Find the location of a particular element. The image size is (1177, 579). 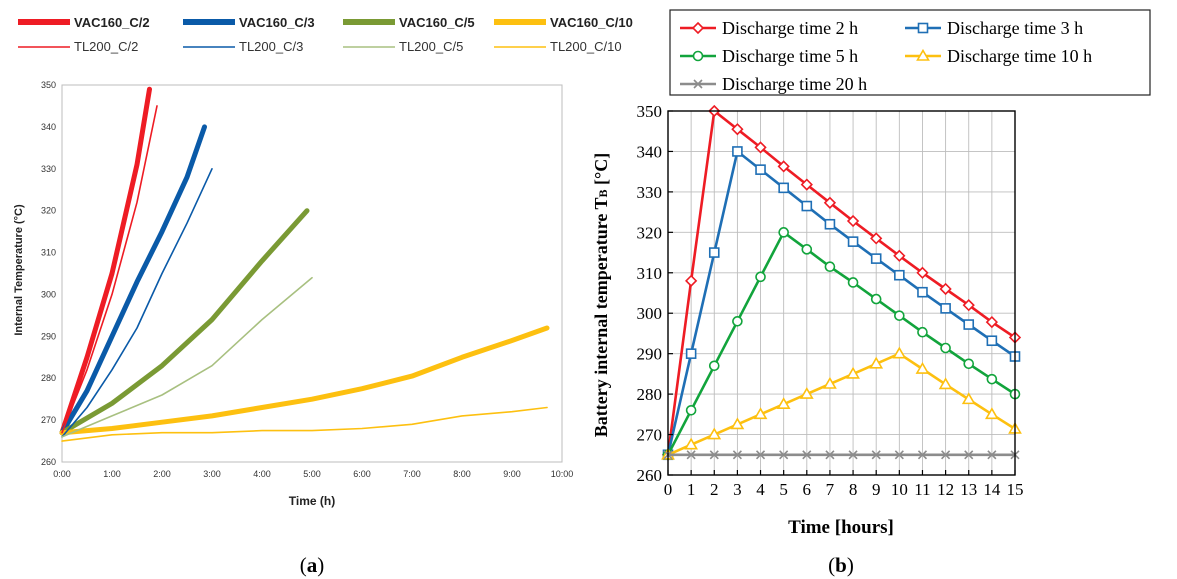

chart-b-x-tick-label: 0 is located at coordinates (668, 489).